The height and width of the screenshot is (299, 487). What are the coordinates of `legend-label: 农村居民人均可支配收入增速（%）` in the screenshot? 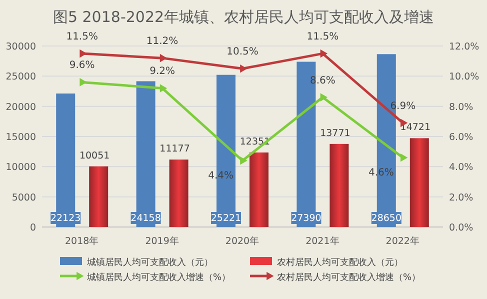 It's located at (349, 277).